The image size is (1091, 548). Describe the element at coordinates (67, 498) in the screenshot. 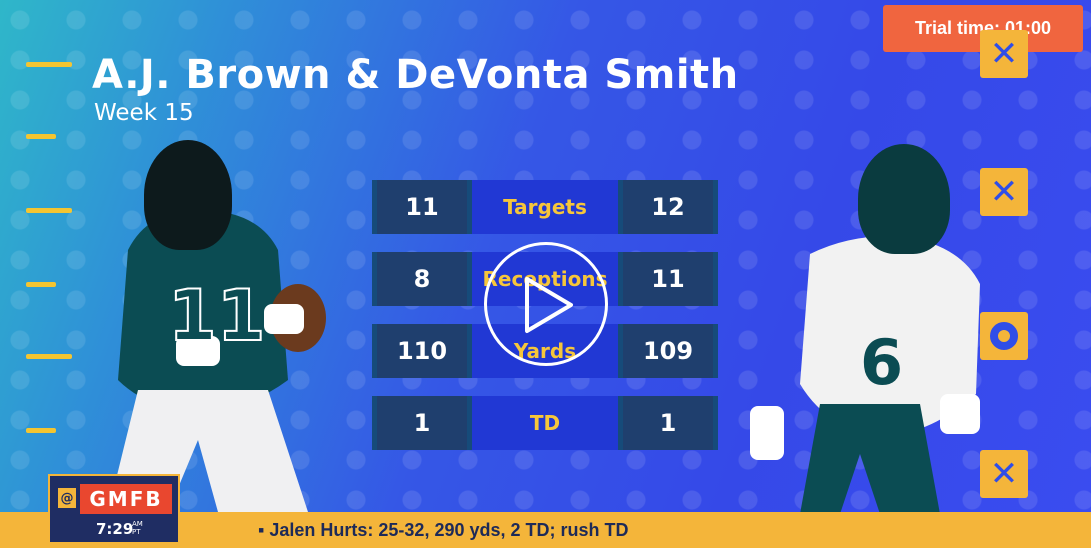

I see `at-icon: @` at that location.